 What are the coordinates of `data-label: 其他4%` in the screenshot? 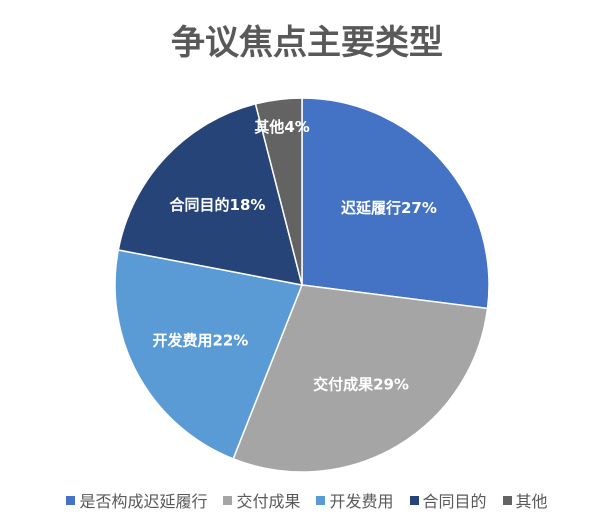 It's located at (281, 127).